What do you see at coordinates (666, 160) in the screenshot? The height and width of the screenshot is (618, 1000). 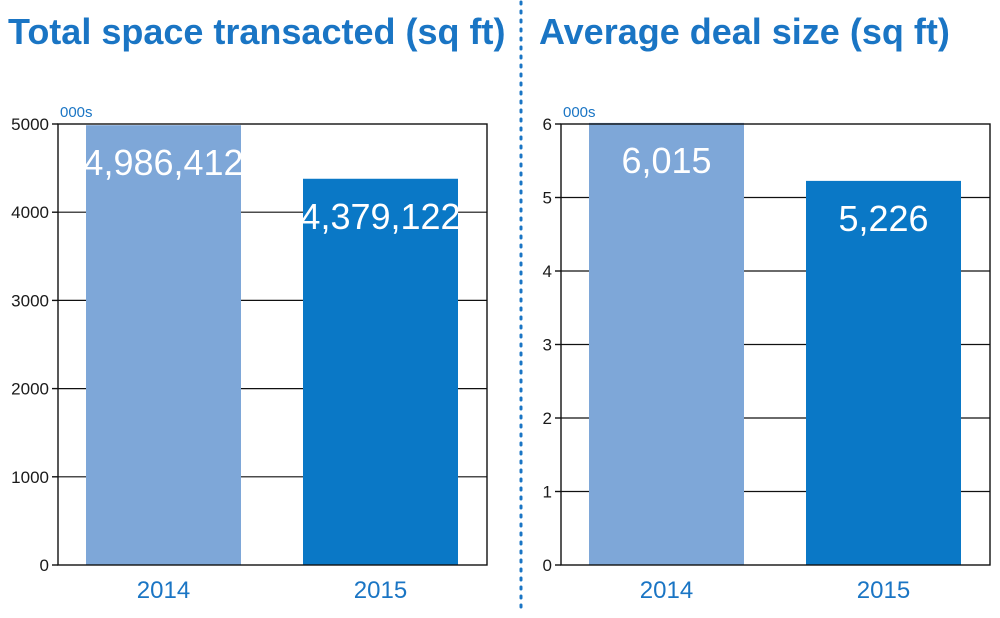 I see `data-label: 6,015` at bounding box center [666, 160].